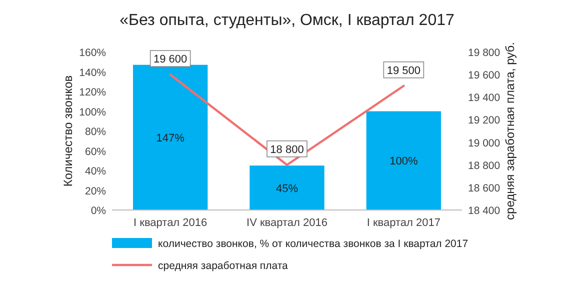  I want to click on y2-tick-label: 19 000, so click(484, 143).